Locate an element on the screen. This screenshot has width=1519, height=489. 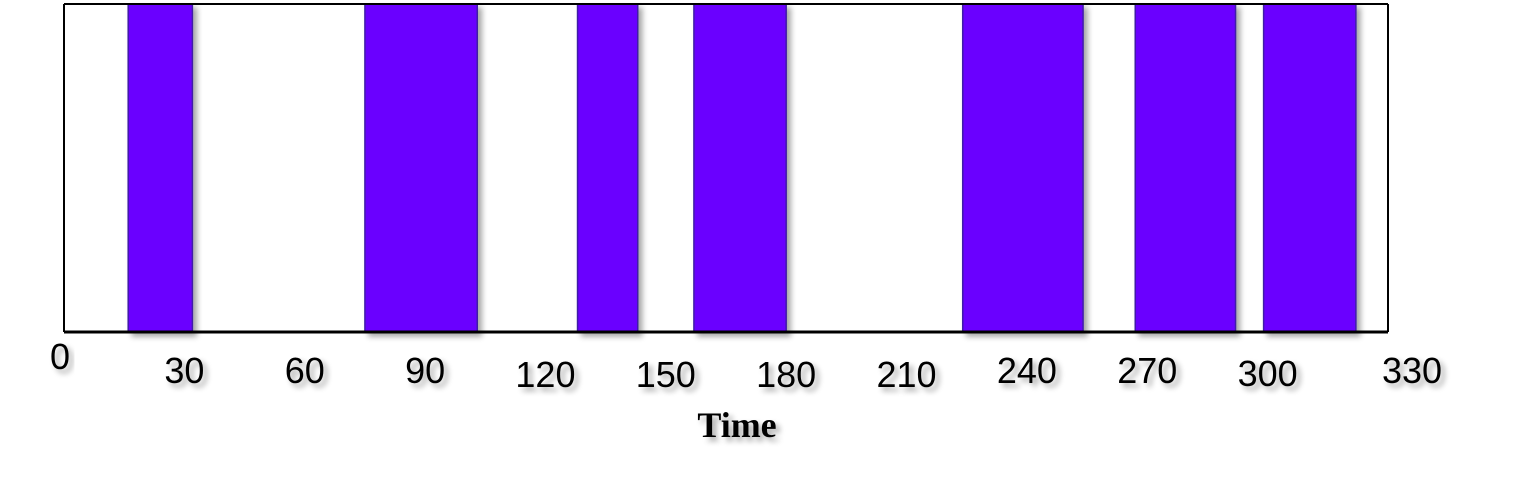
x-tick-label: 210 is located at coordinates (907, 374).